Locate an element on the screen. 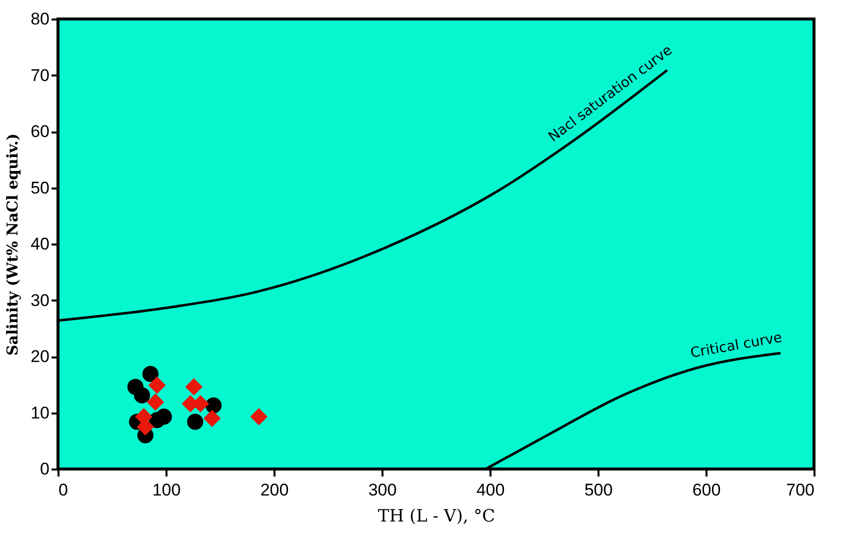 This screenshot has width=851, height=557. x-tick-label: 100 is located at coordinates (166, 490).